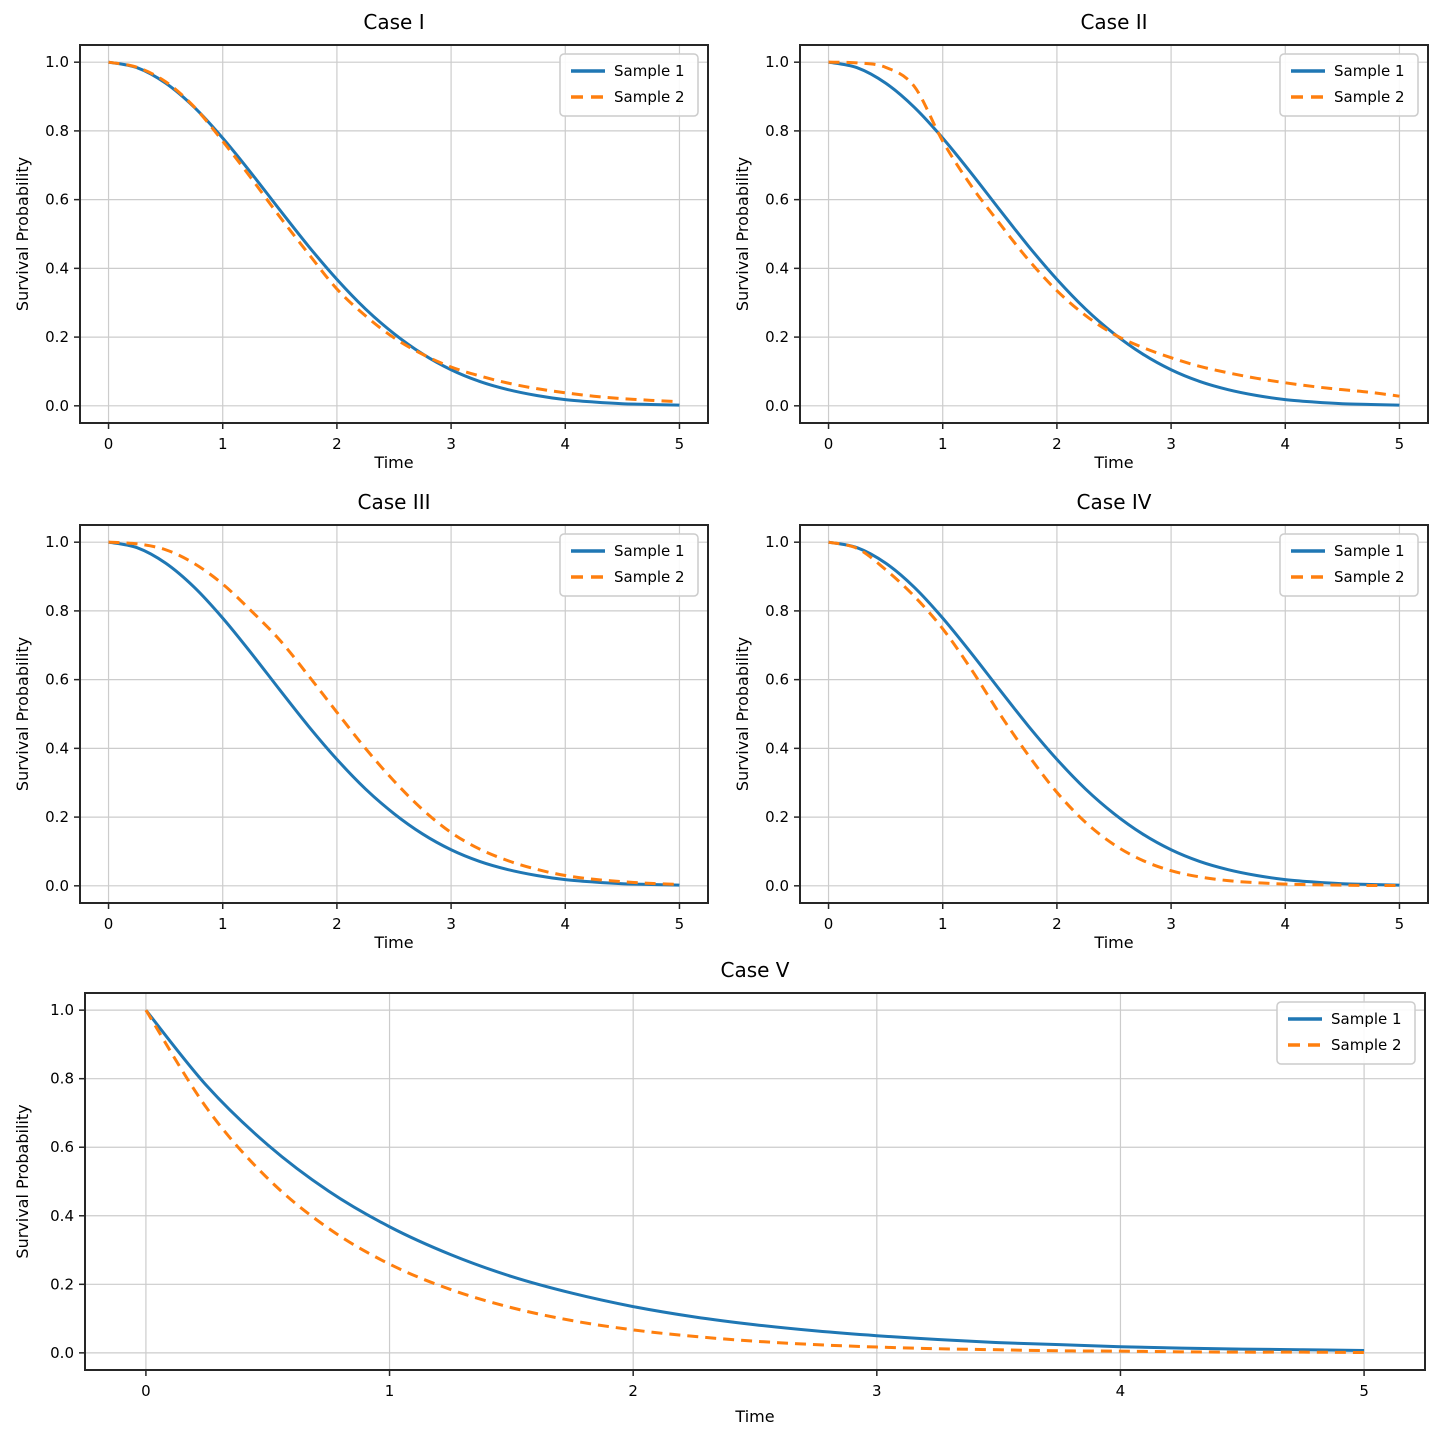 This screenshot has width=1440, height=1440. What do you see at coordinates (1113, 22) in the screenshot?
I see `chart-title: Case II` at bounding box center [1113, 22].